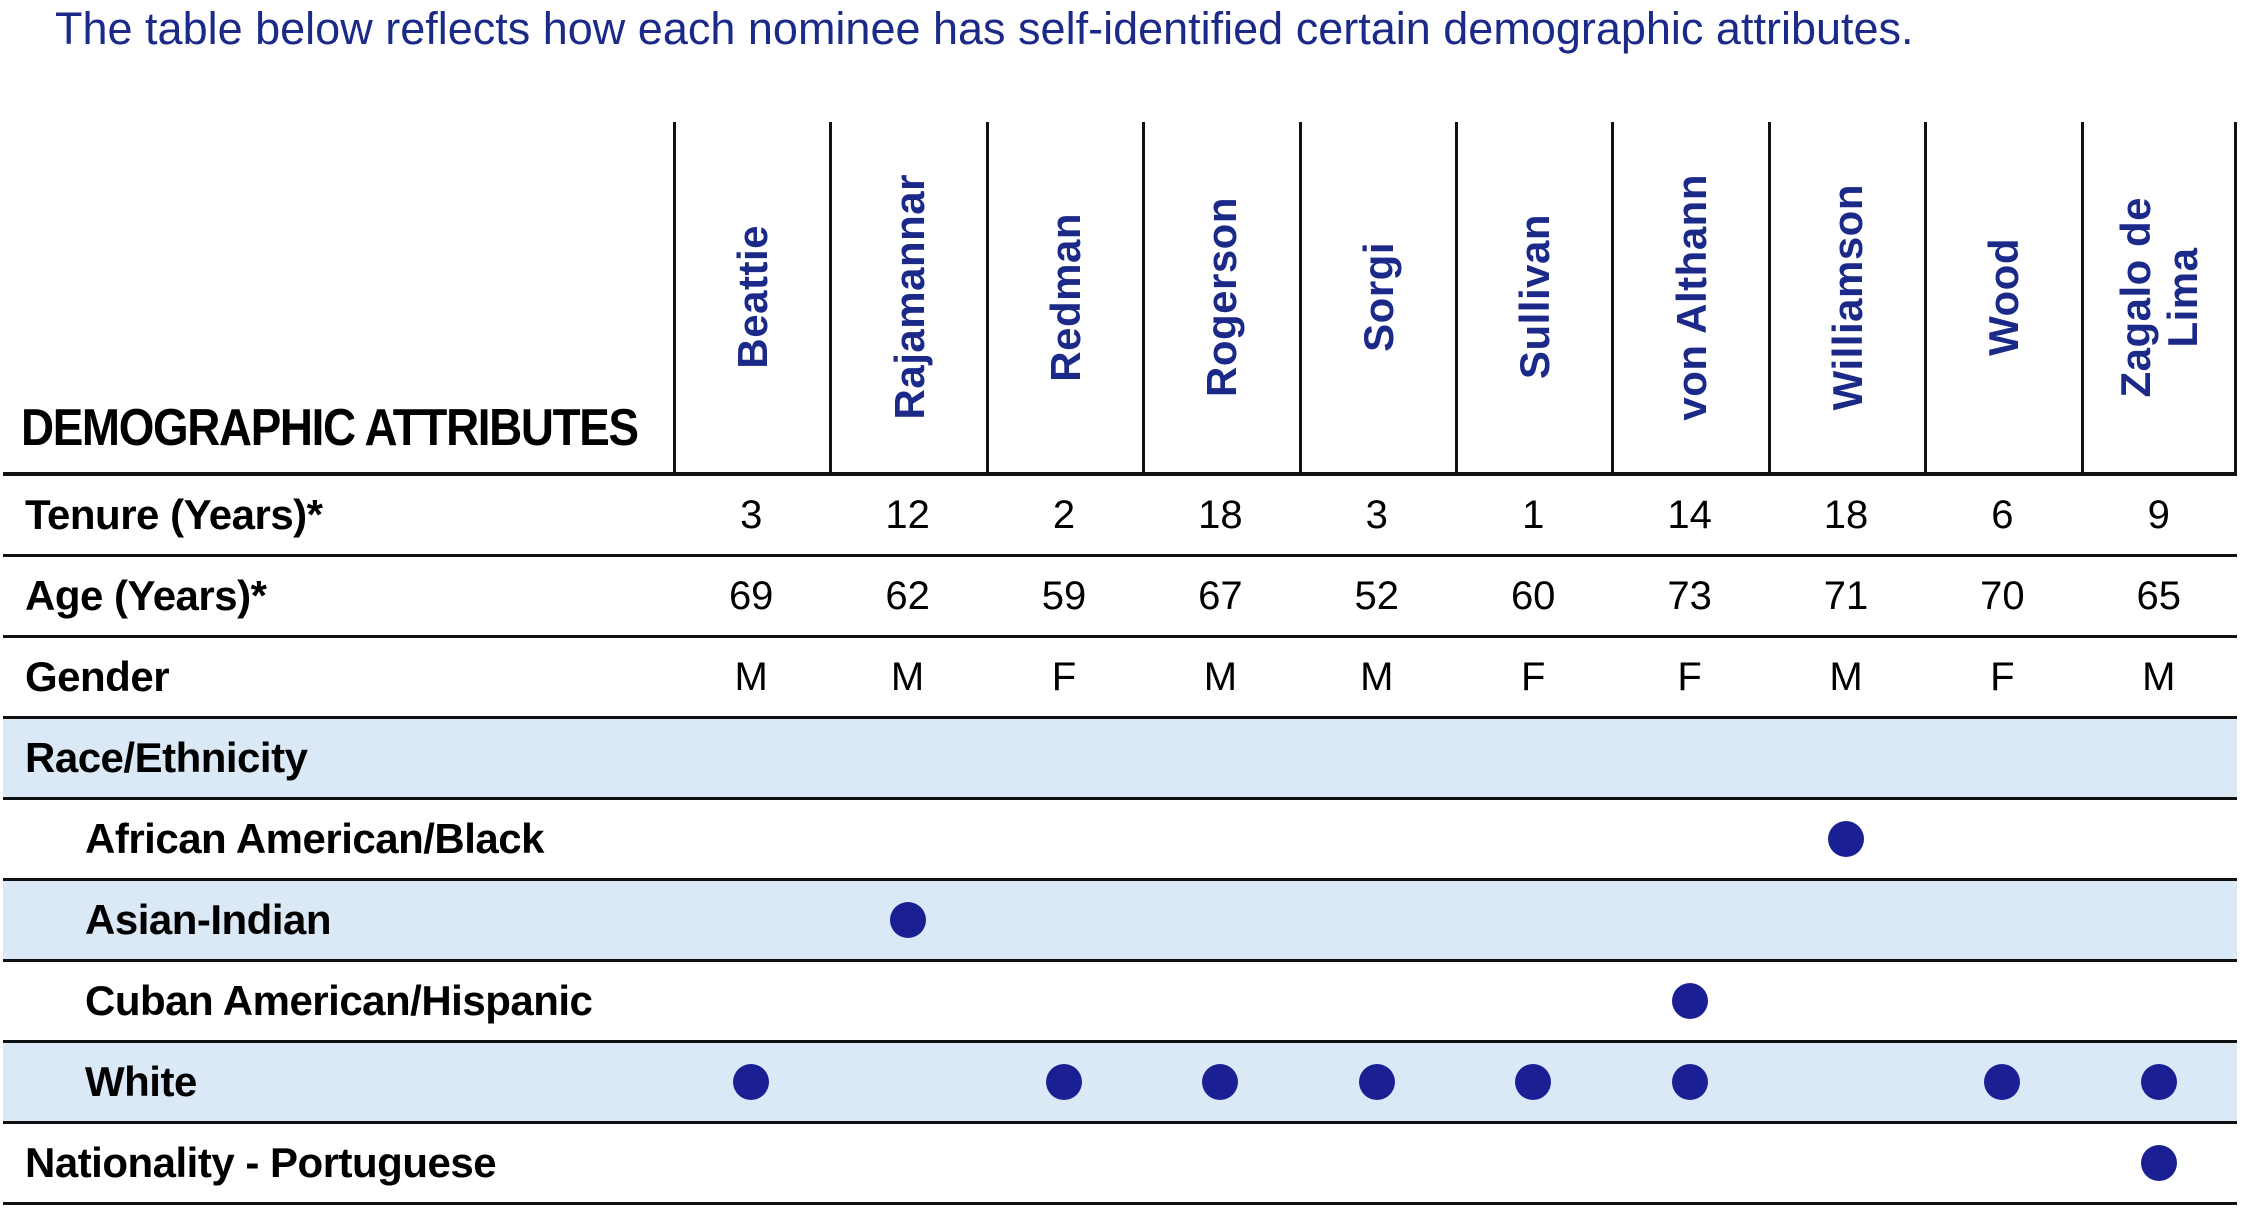  Describe the element at coordinates (1063, 297) in the screenshot. I see `nominee-header-cell: Redman` at that location.